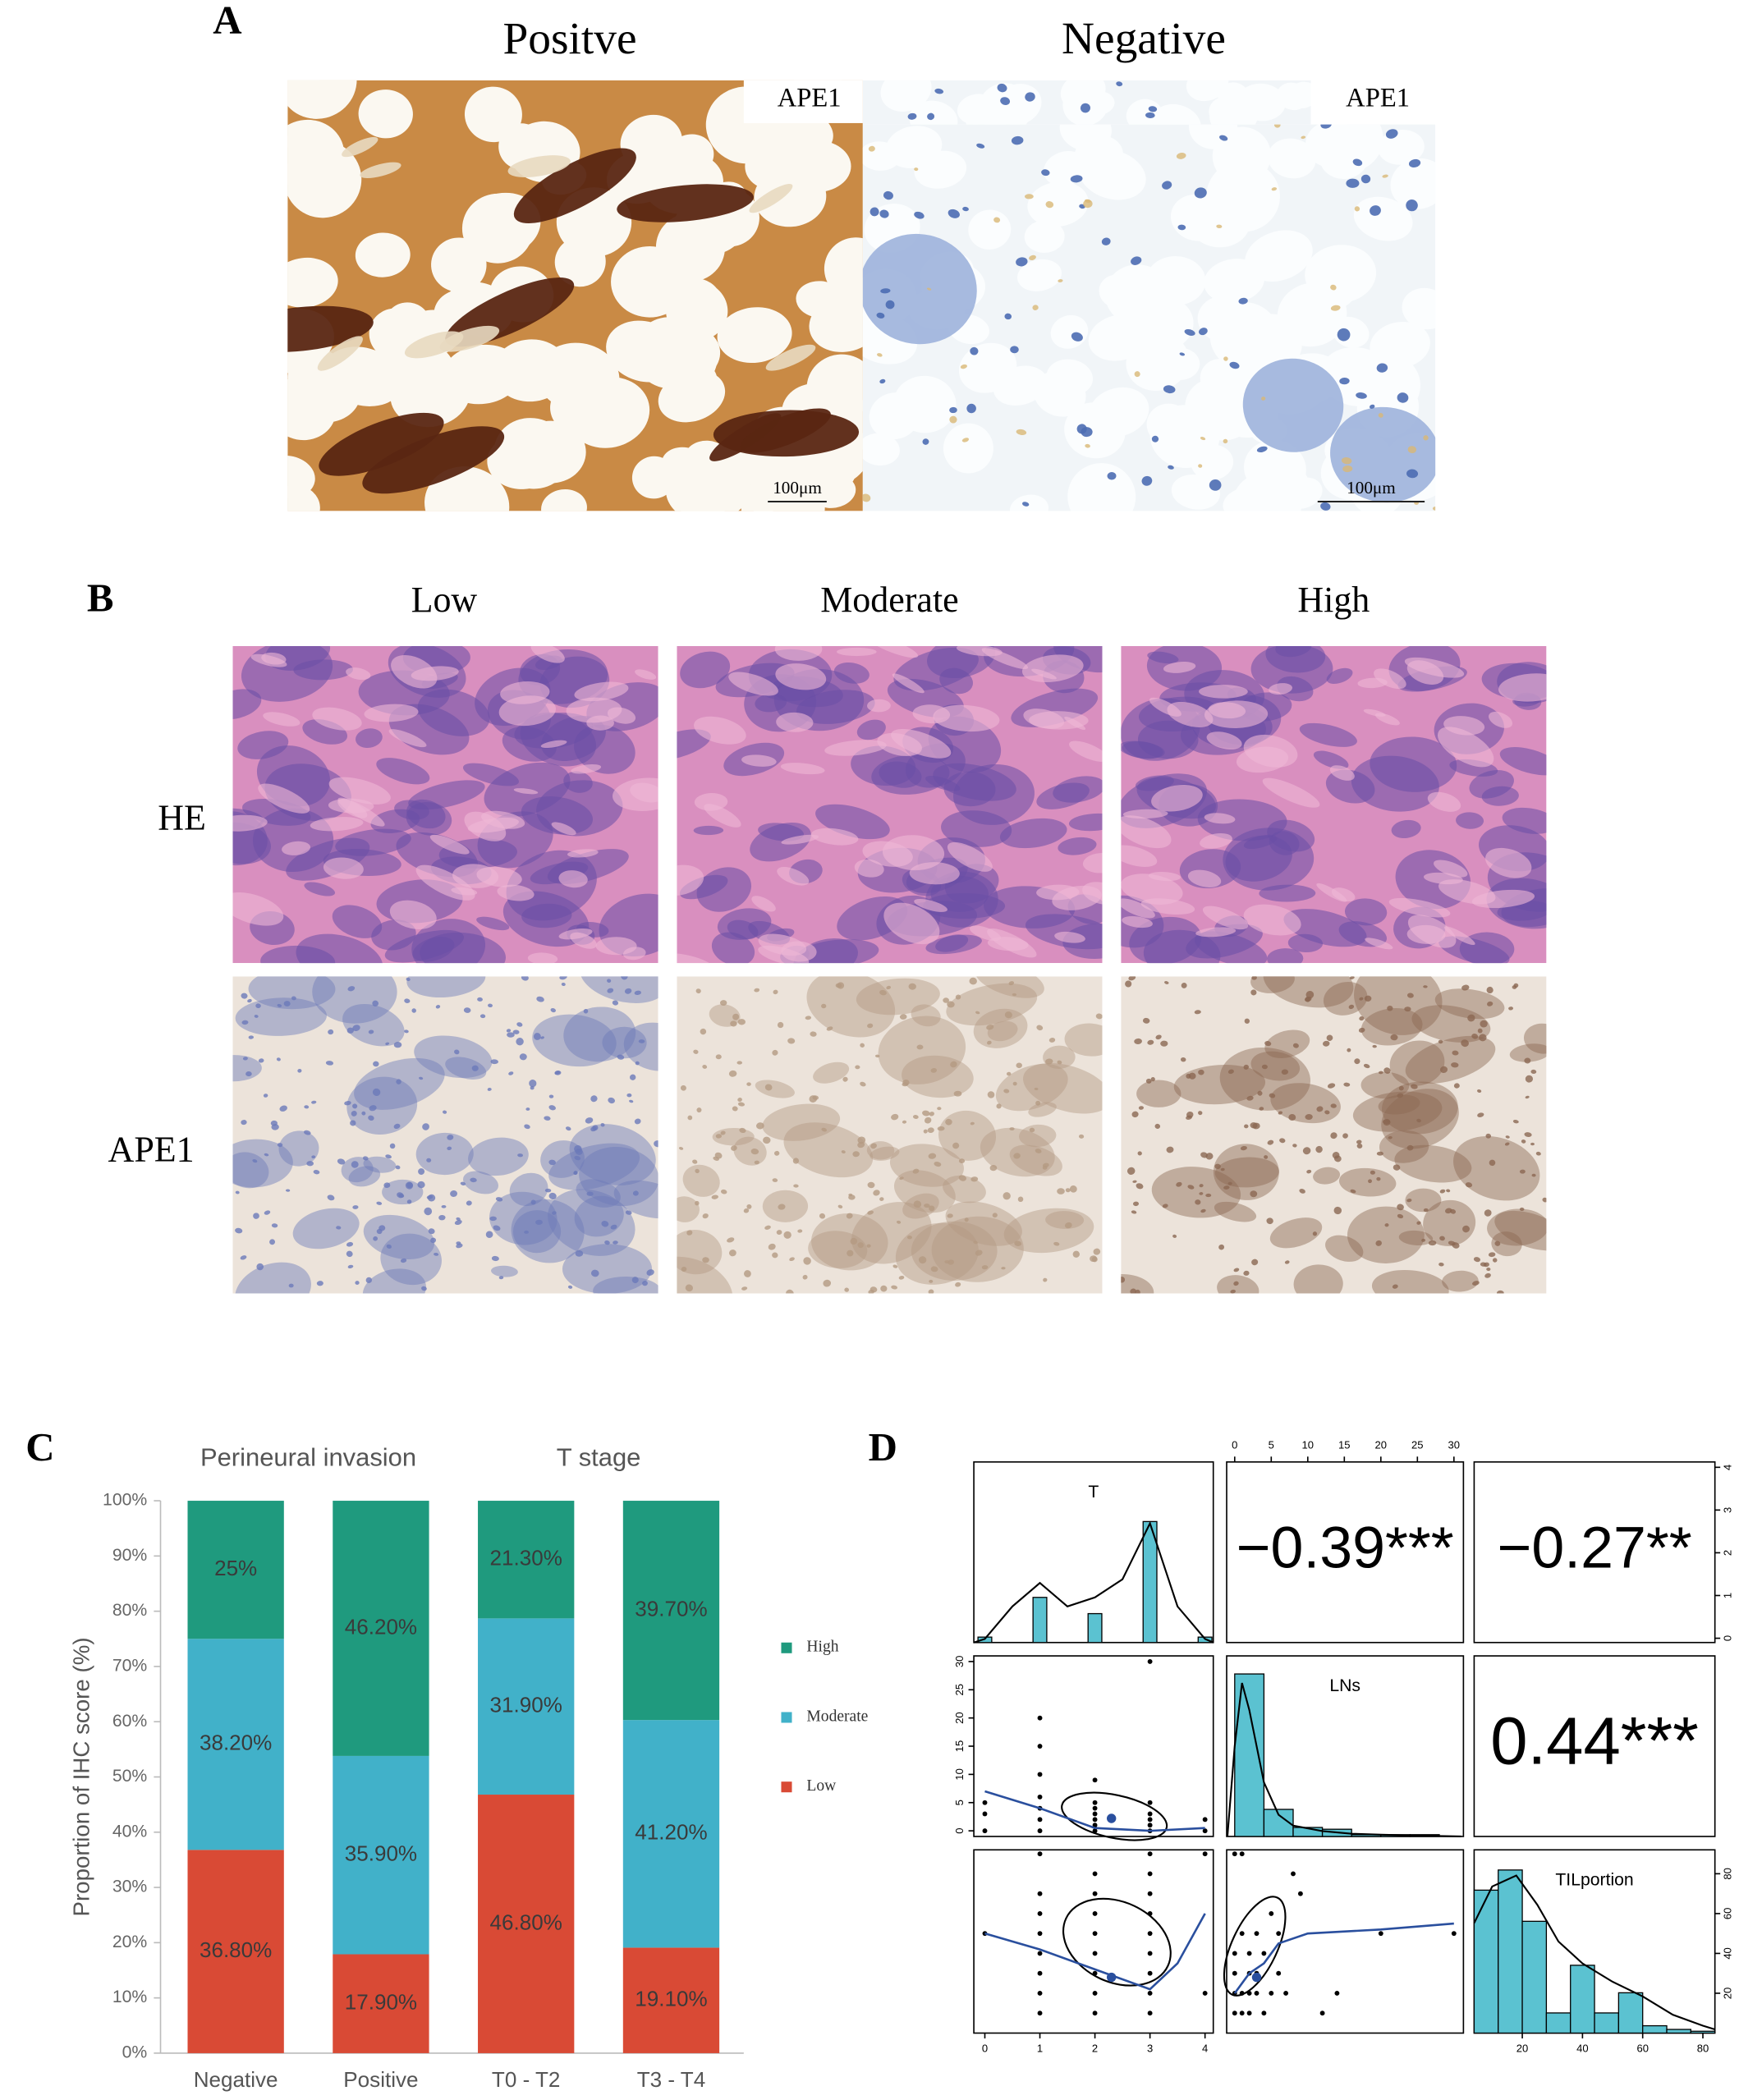 The width and height of the screenshot is (1739, 2100). Describe the element at coordinates (1371, 487) in the screenshot. I see `scale-label: 100μm` at that location.